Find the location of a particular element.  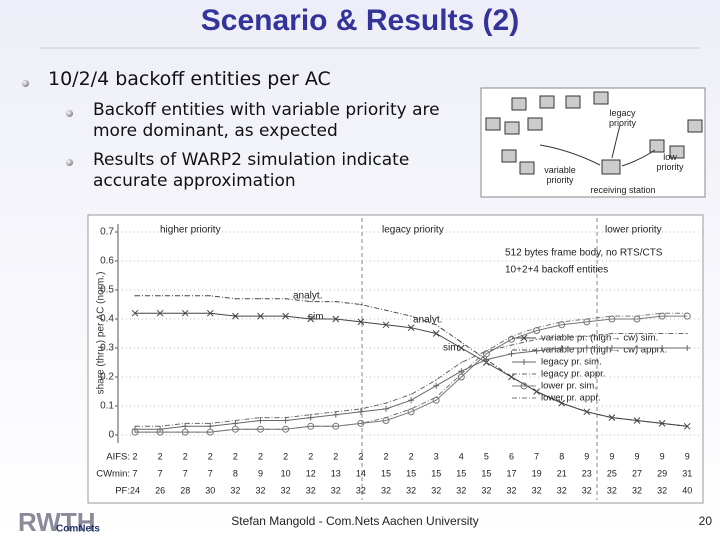

param-value: 28 is located at coordinates (185, 490).